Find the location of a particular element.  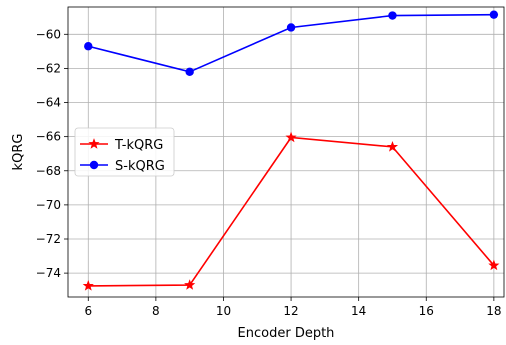

y-tick-label: −62 is located at coordinates (48, 68).